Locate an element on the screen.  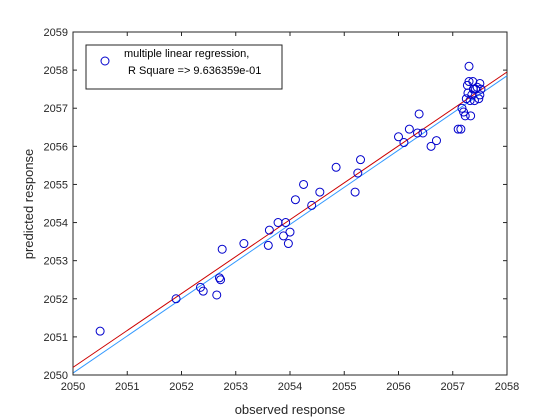
x-tick-label: 2057 is located at coordinates (453, 387).